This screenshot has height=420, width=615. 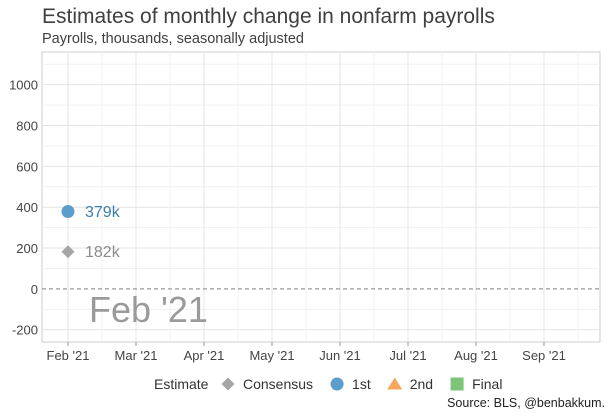 I want to click on x-tick-label: May '21, so click(x=271, y=355).